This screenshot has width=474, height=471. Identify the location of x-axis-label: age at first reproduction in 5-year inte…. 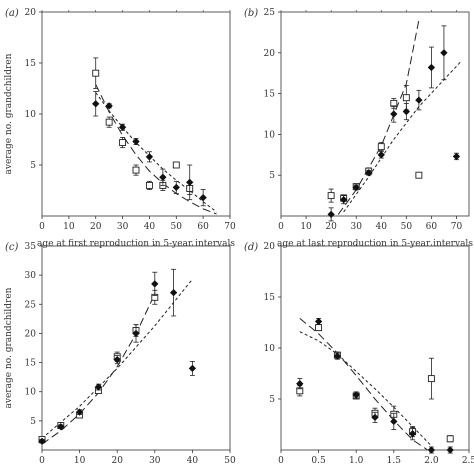
(136, 244).